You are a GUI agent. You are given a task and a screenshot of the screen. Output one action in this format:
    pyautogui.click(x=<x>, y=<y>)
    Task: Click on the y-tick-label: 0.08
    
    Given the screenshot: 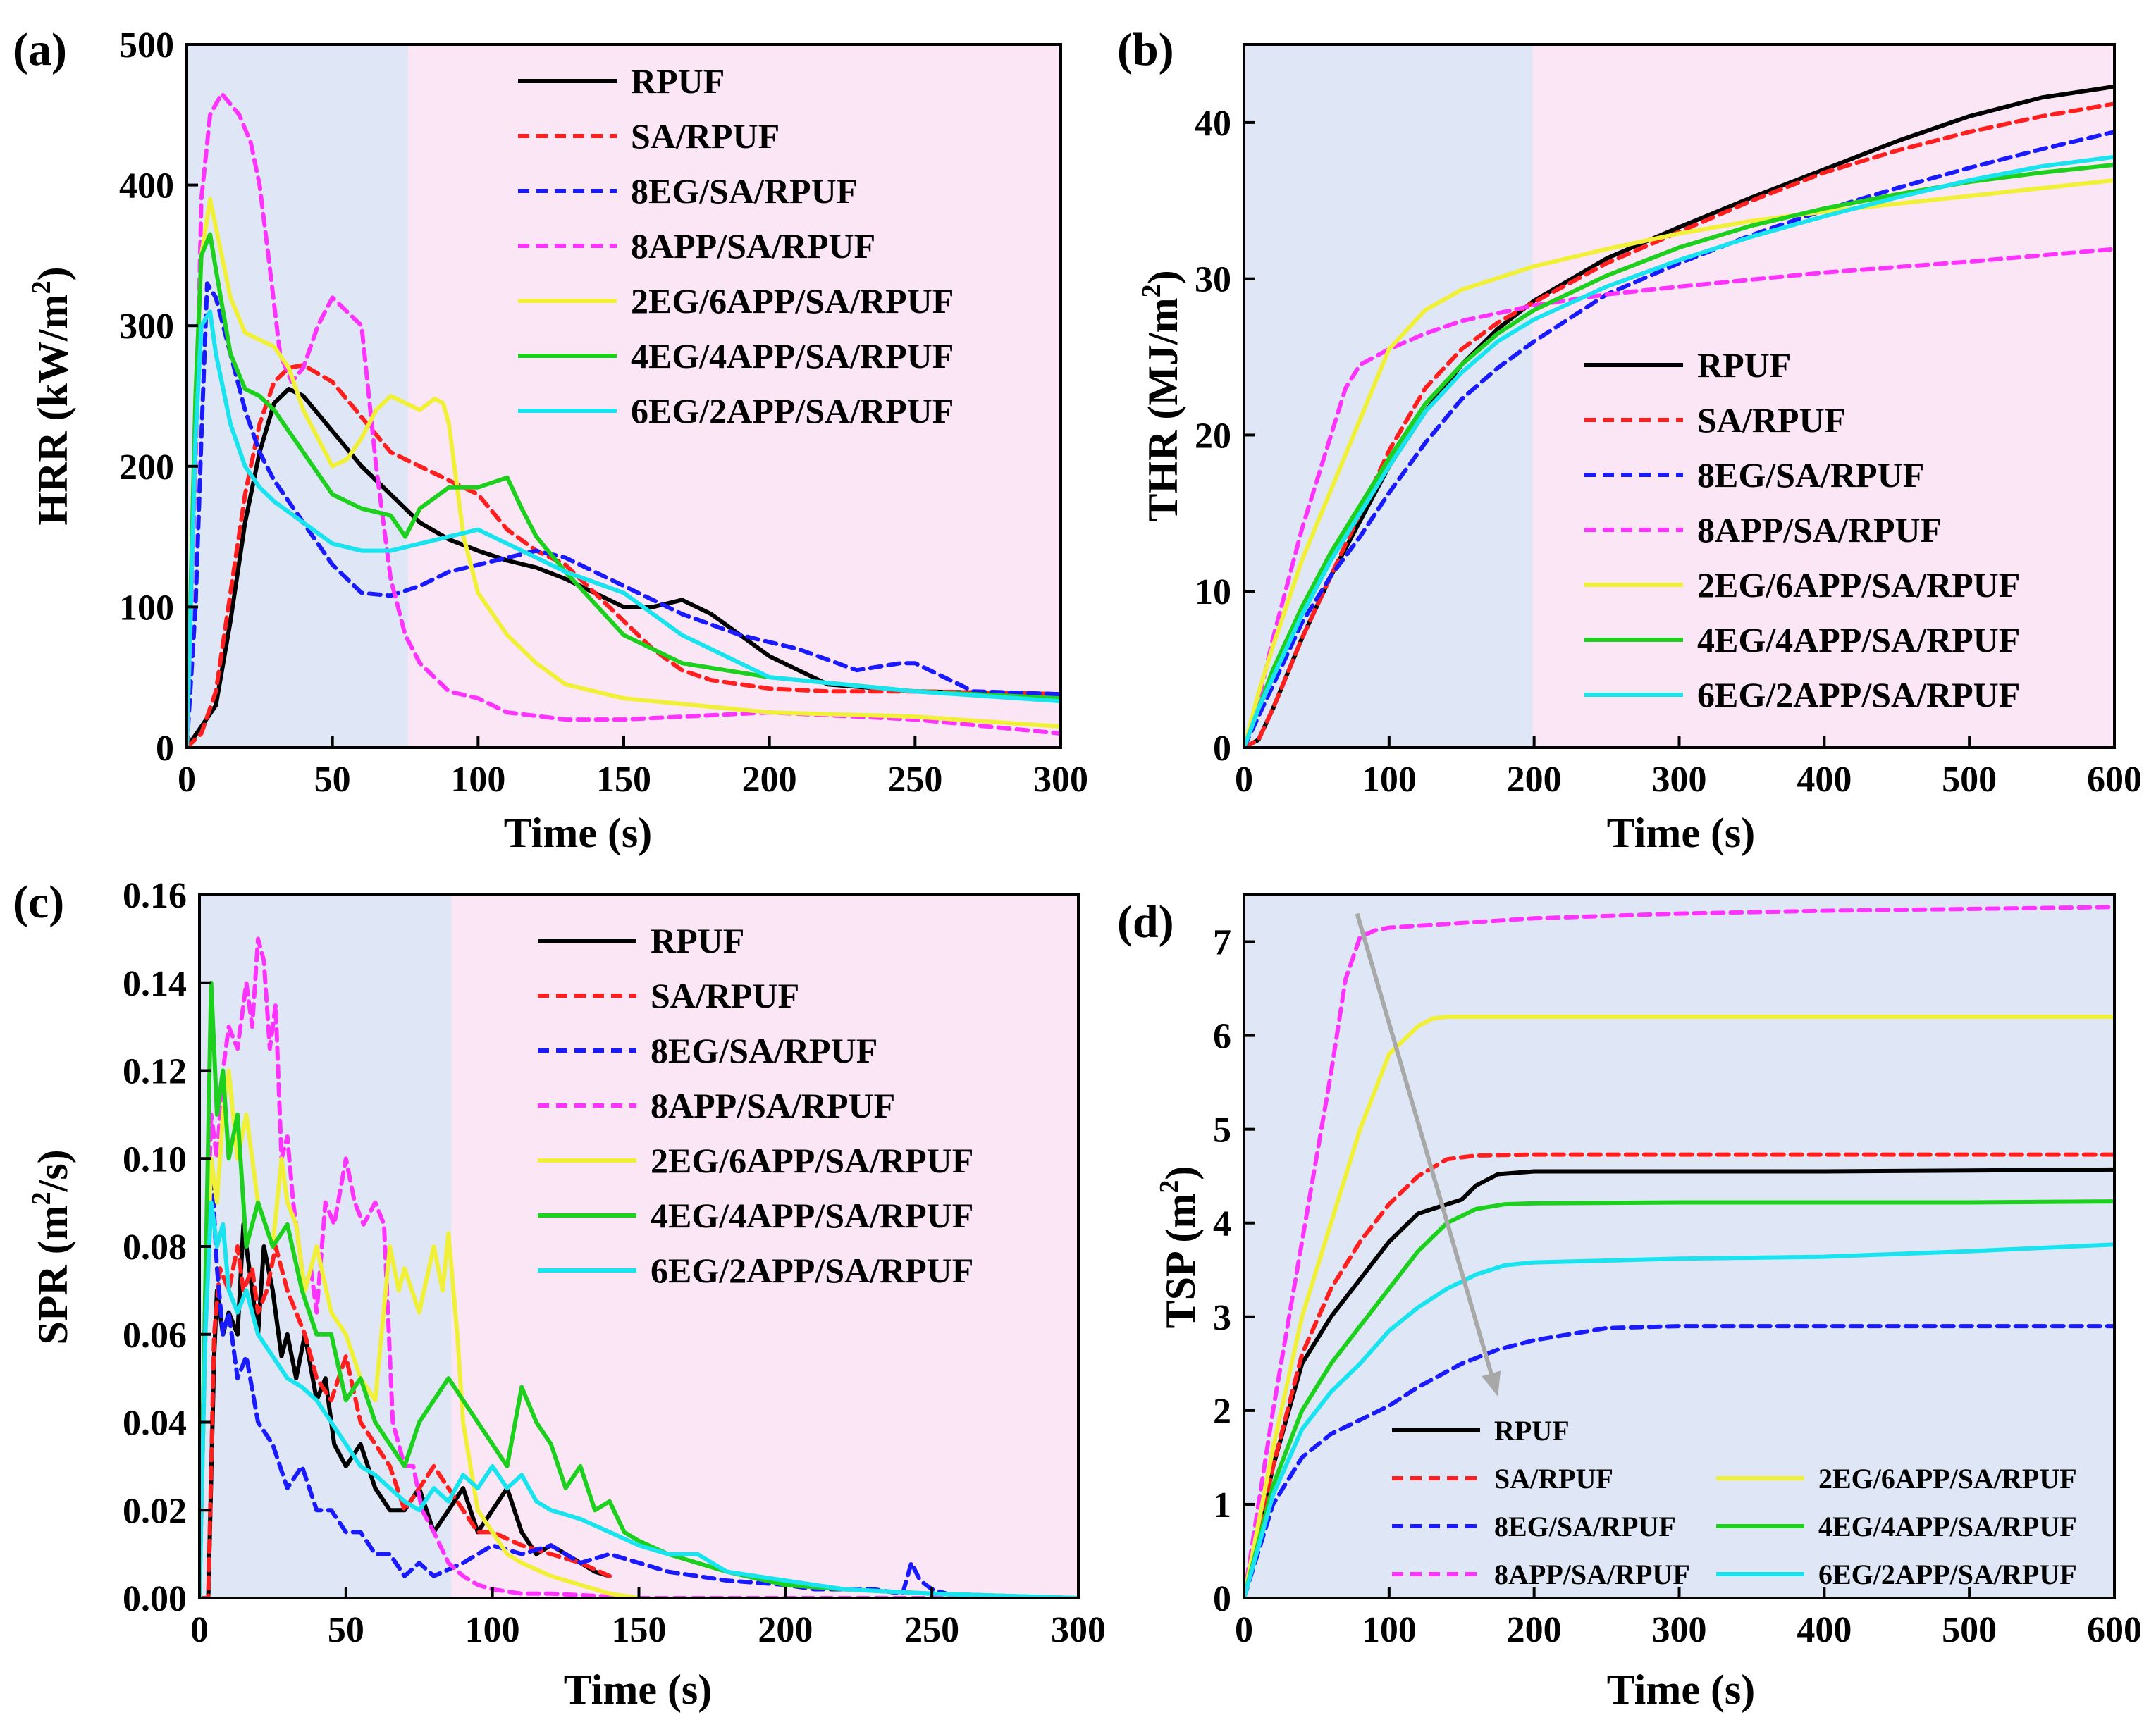 What is the action you would take?
    pyautogui.click(x=155, y=1247)
    